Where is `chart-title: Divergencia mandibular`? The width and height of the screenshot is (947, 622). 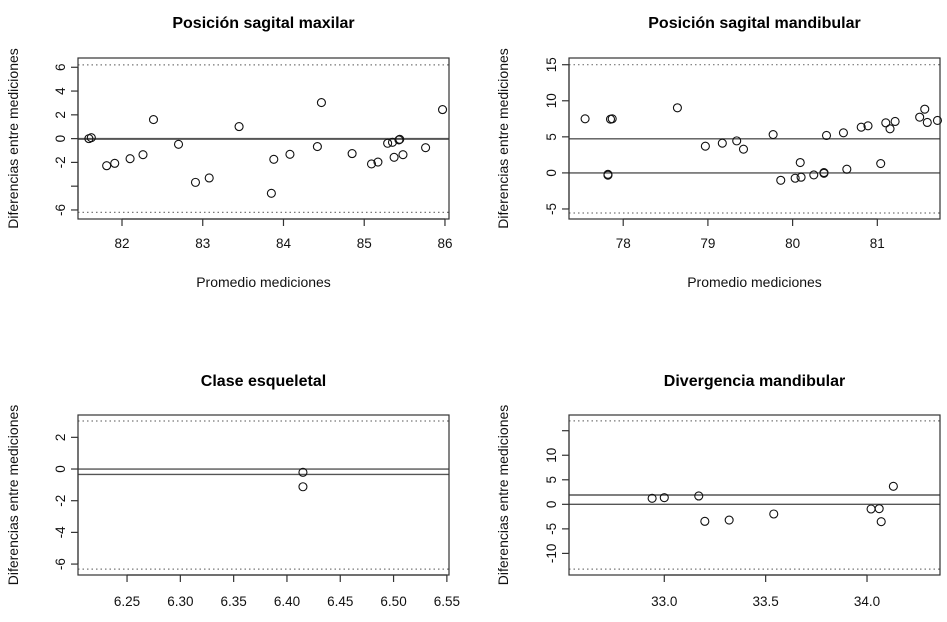
chart-title: Divergencia mandibular is located at coordinates (754, 381).